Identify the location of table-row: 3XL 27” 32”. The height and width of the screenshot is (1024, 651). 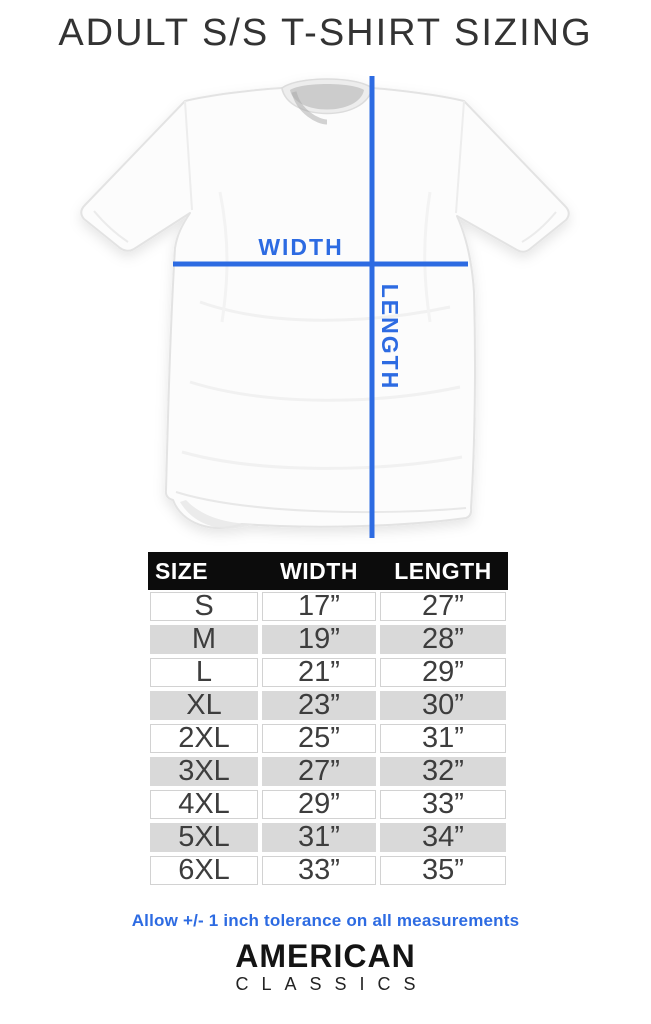
(328, 771).